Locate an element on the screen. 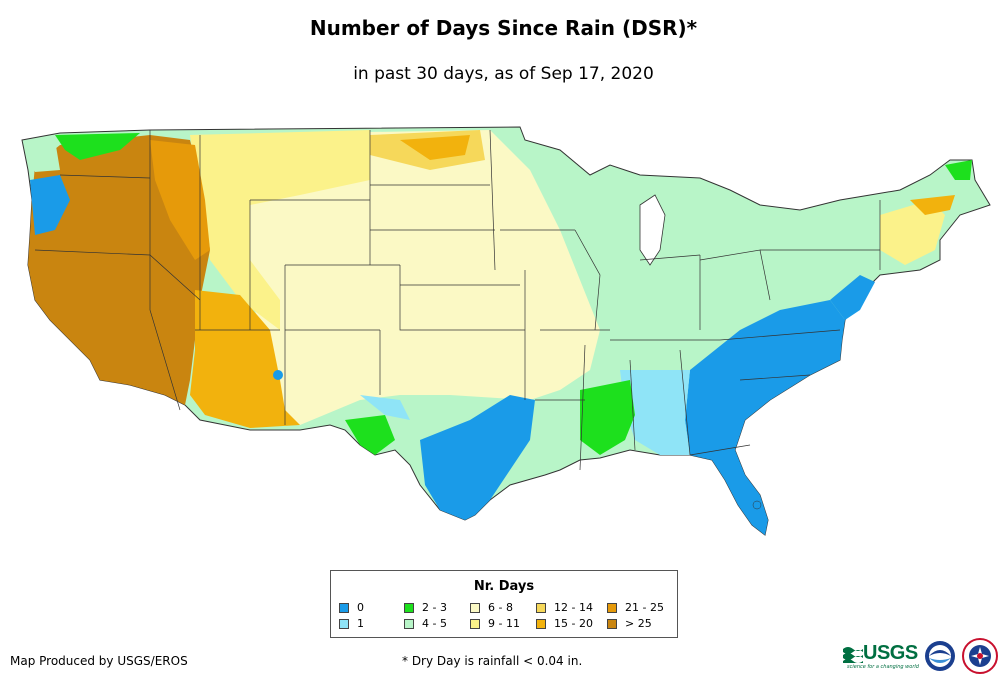  map-title: Number of Days Since Rain (DSR)* is located at coordinates (503, 28).